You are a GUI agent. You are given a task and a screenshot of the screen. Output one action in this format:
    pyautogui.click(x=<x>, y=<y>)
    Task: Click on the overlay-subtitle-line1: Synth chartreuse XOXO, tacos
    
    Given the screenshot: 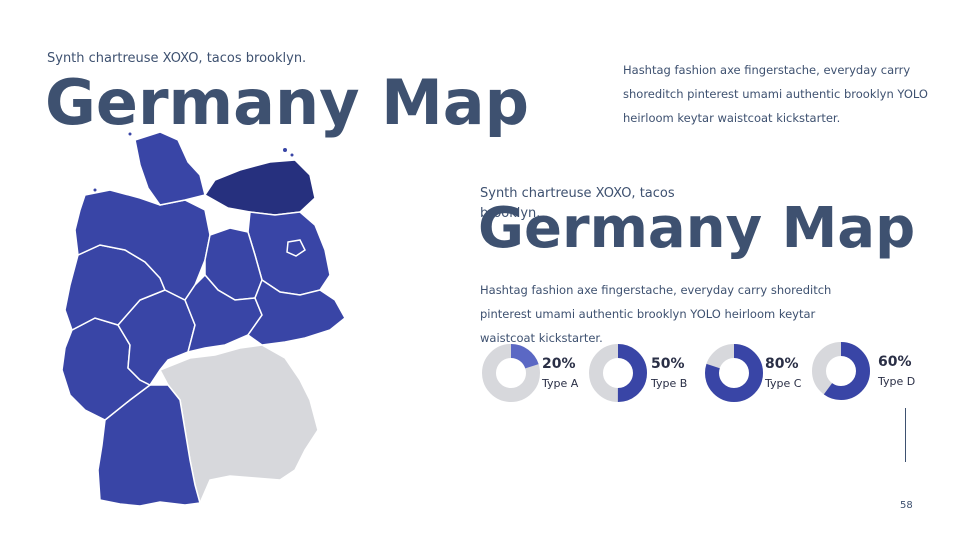 What is the action you would take?
    pyautogui.click(x=577, y=193)
    